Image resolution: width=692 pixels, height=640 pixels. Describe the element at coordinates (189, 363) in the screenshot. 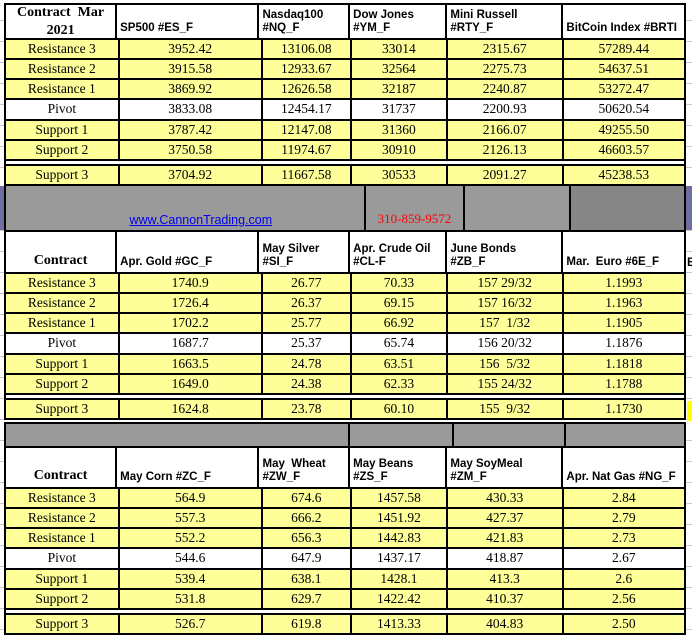

I see `value-cell: 1663.5` at that location.